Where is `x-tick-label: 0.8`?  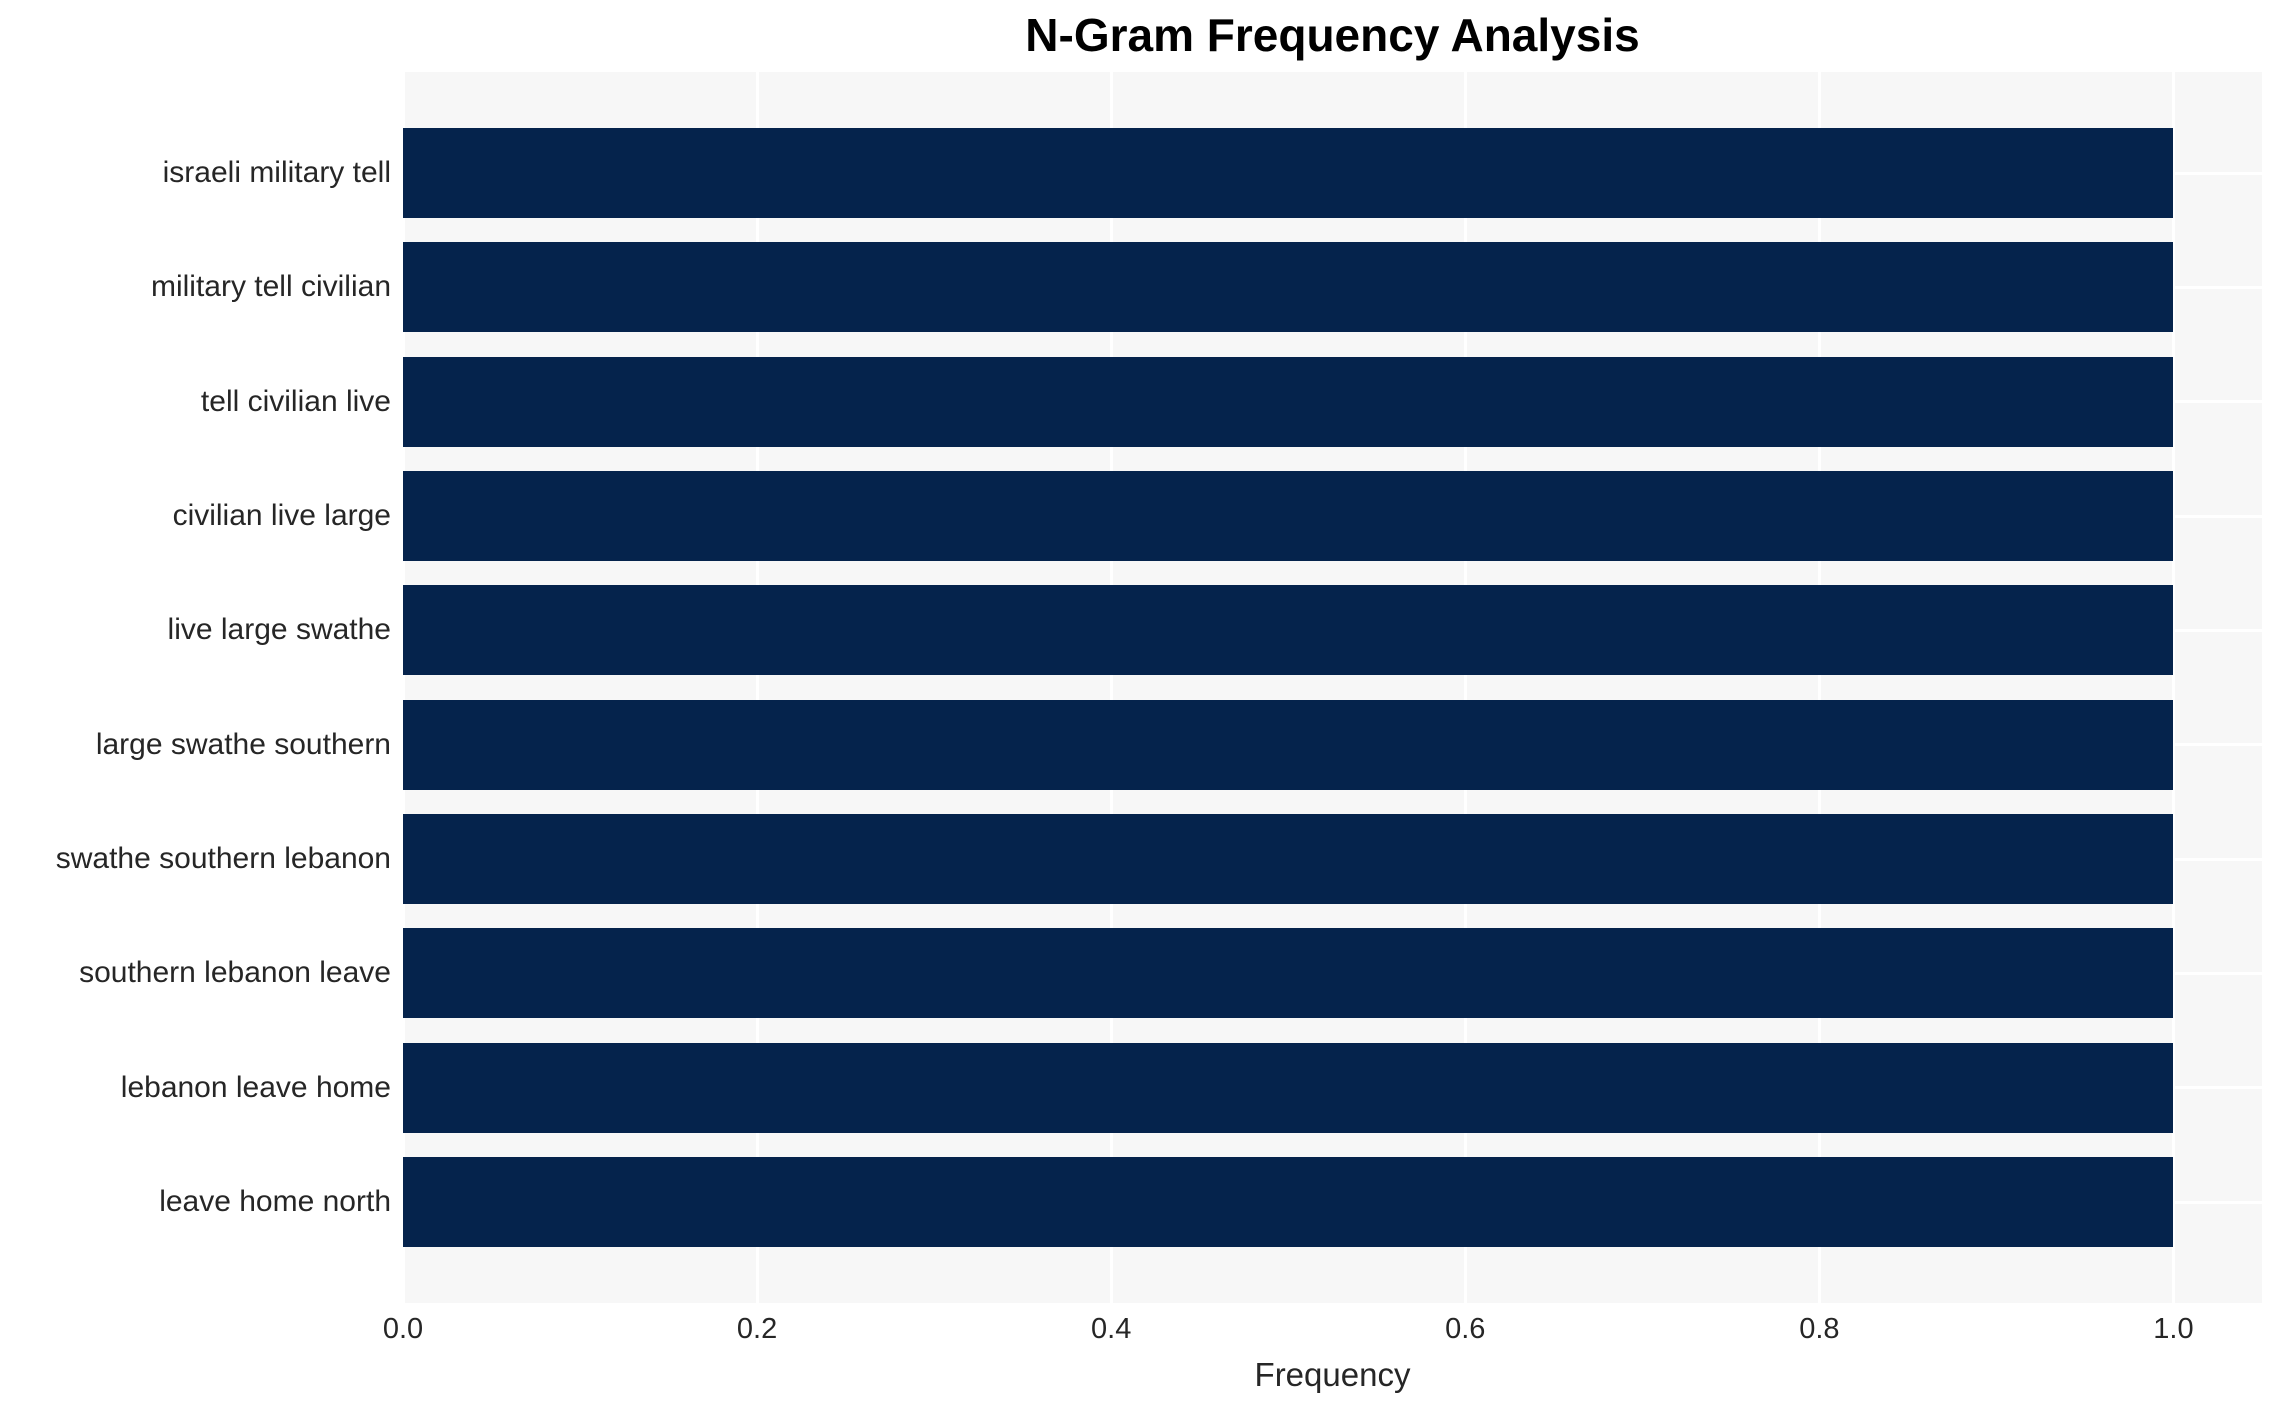
x-tick-label: 0.8 is located at coordinates (1819, 1329).